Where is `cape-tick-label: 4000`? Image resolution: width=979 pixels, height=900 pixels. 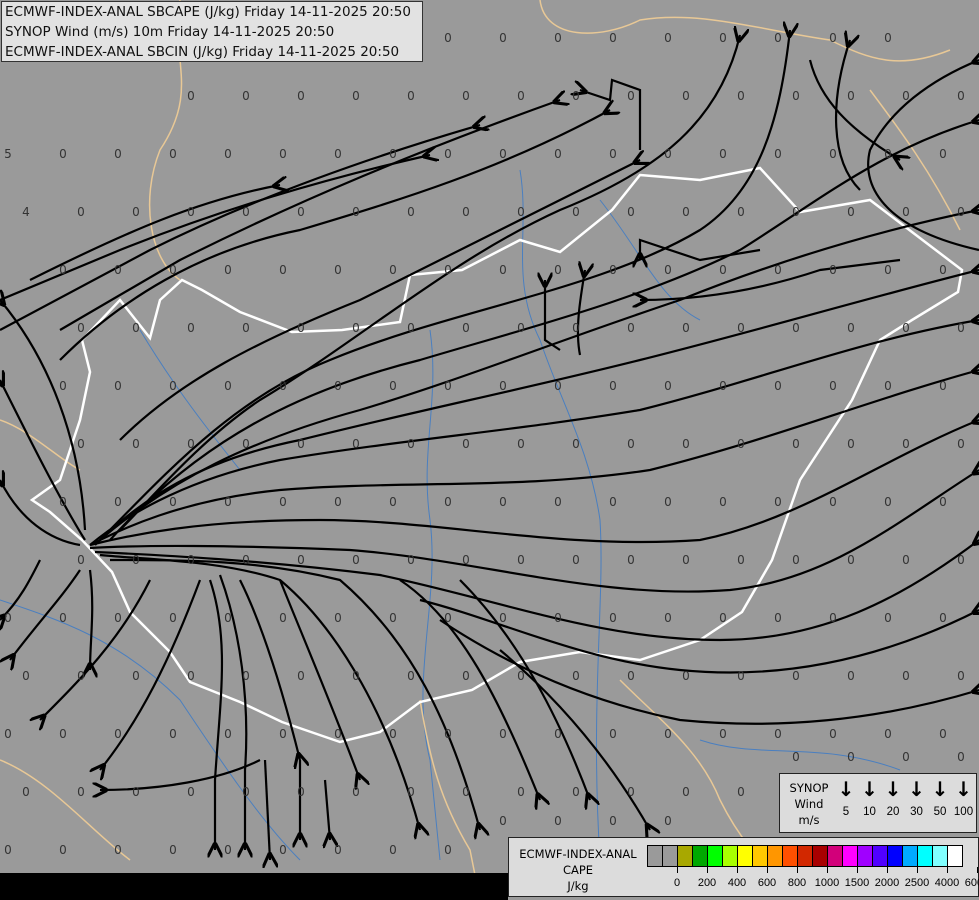 cape-tick-label: 4000 is located at coordinates (947, 883).